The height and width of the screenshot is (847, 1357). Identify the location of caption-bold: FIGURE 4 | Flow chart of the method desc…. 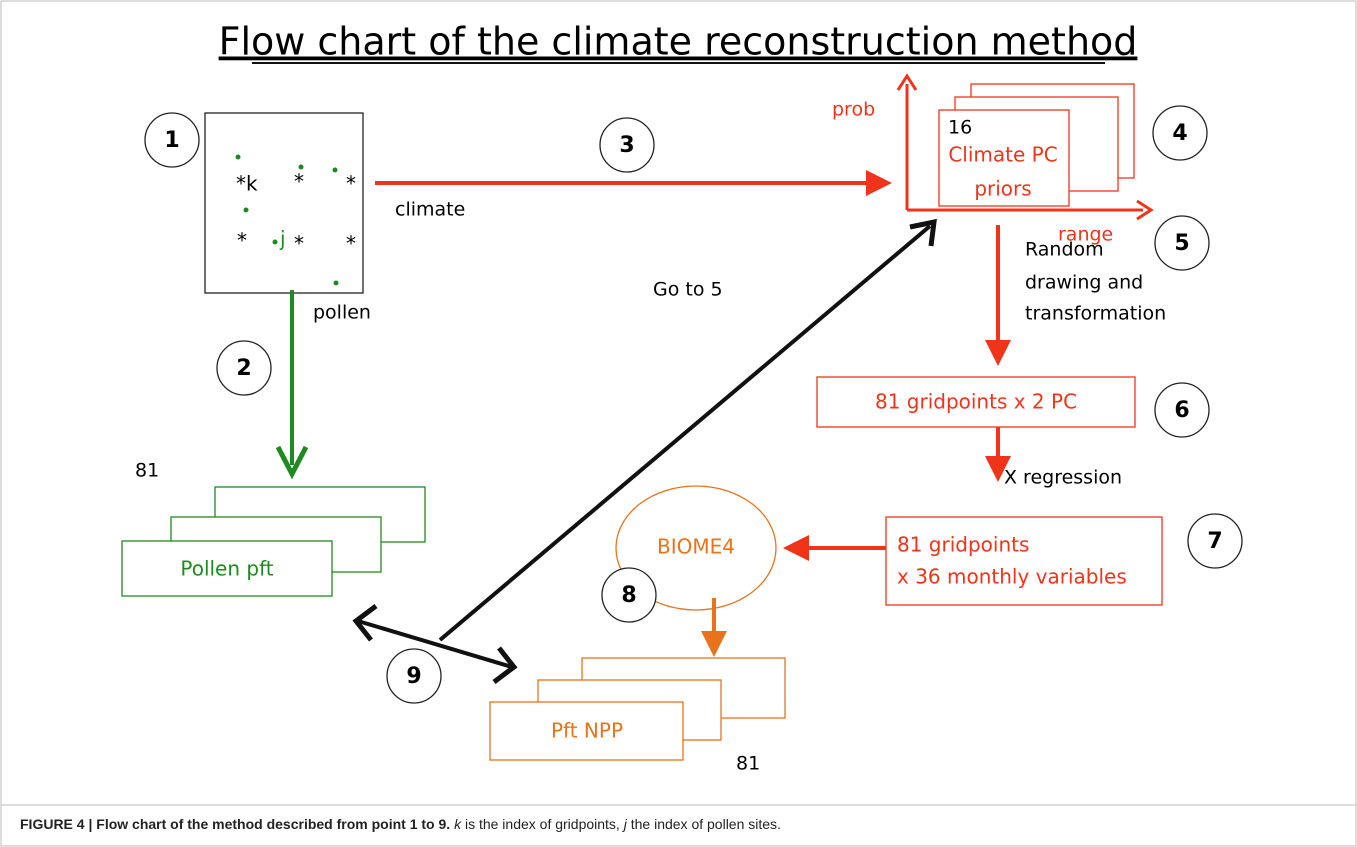
(235, 824).